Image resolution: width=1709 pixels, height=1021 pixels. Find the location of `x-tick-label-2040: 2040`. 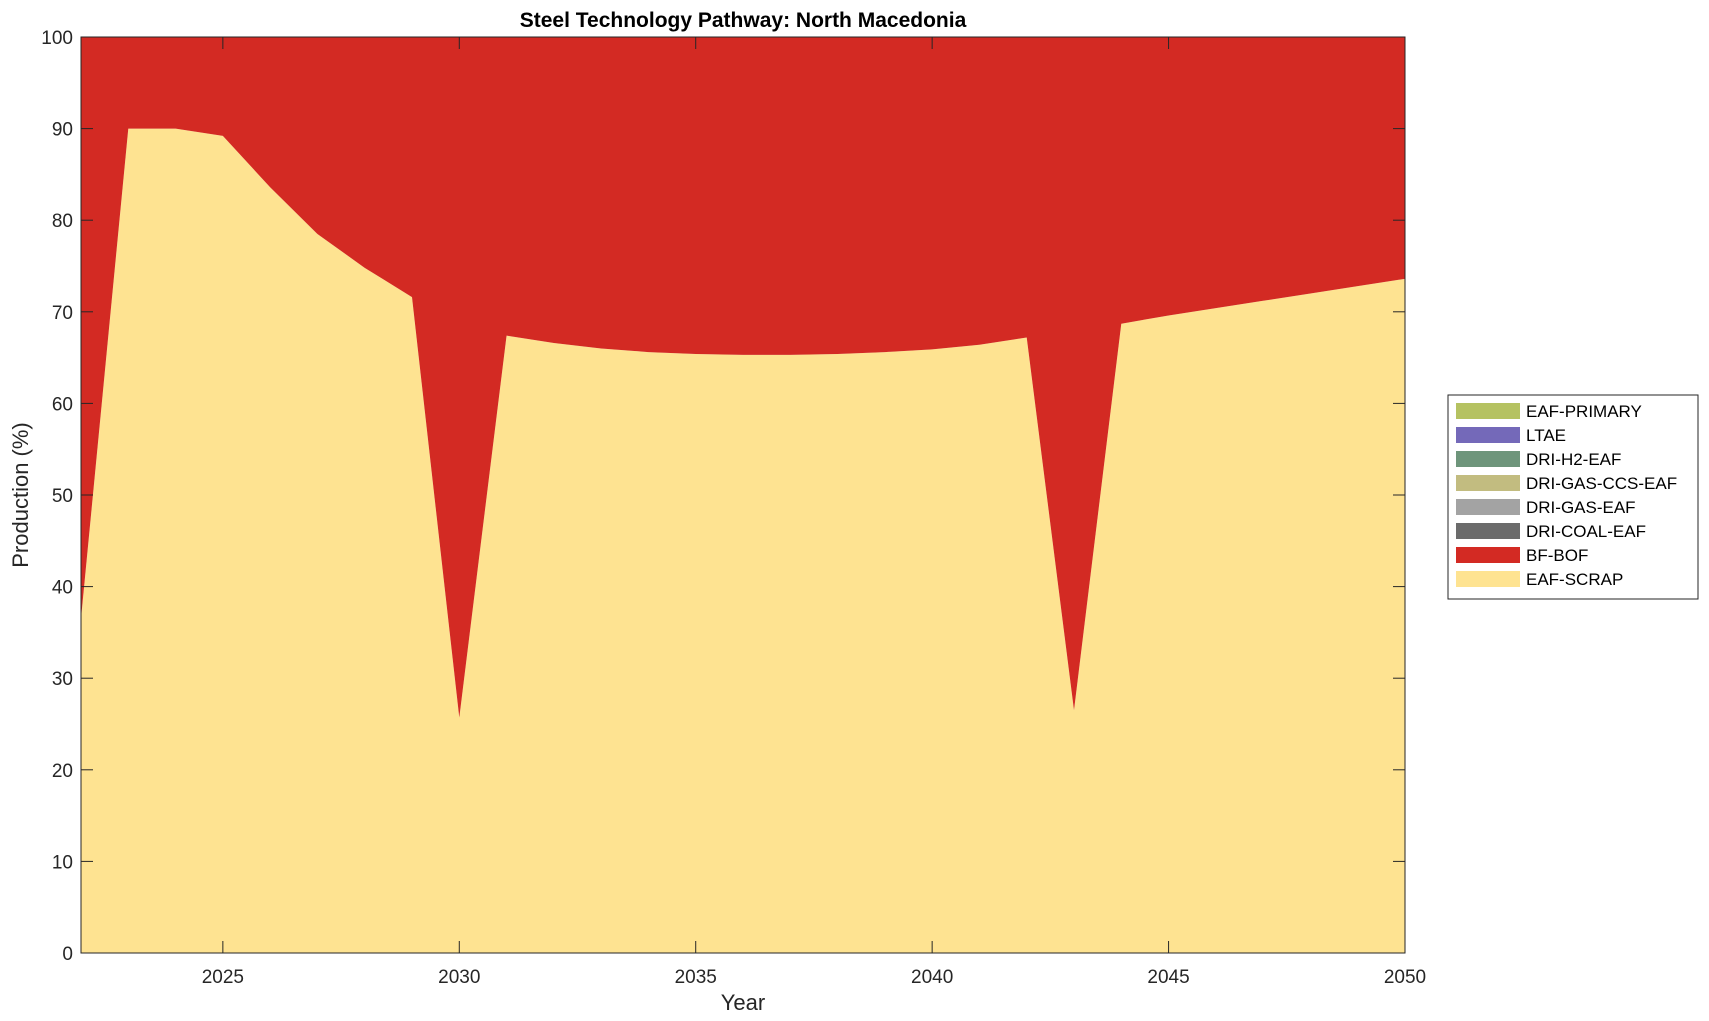

x-tick-label-2040: 2040 is located at coordinates (932, 977).